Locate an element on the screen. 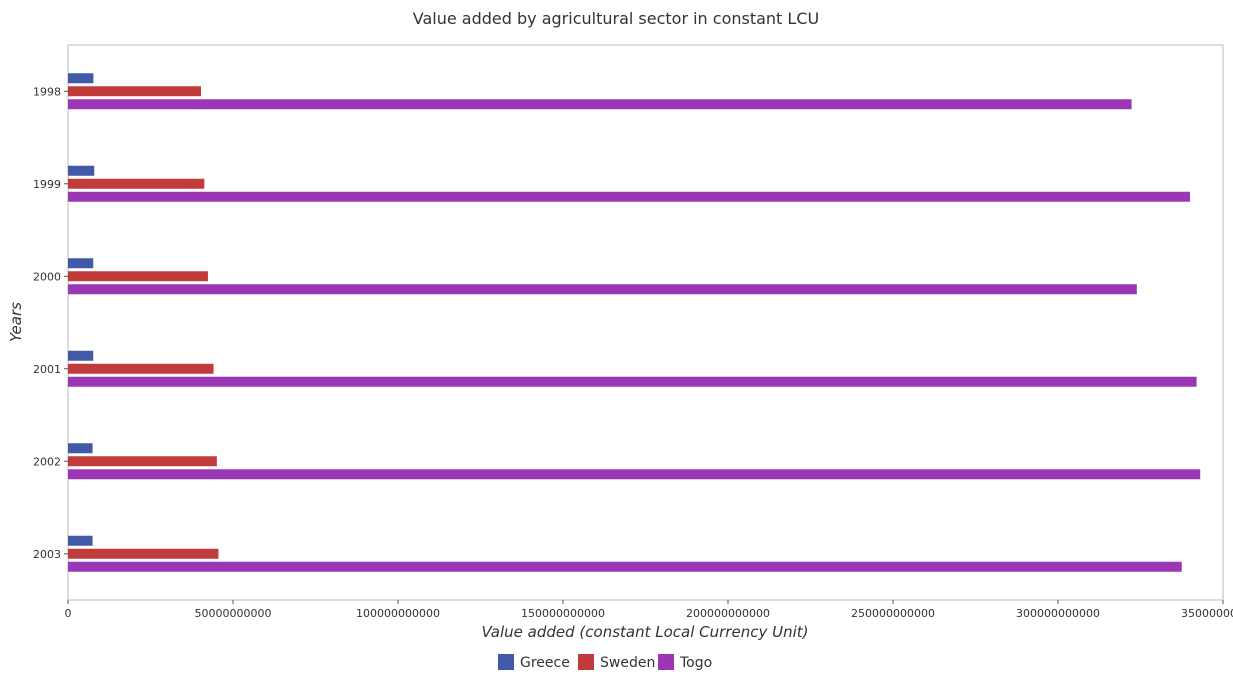  bar-sweden-2002 is located at coordinates (142, 461).